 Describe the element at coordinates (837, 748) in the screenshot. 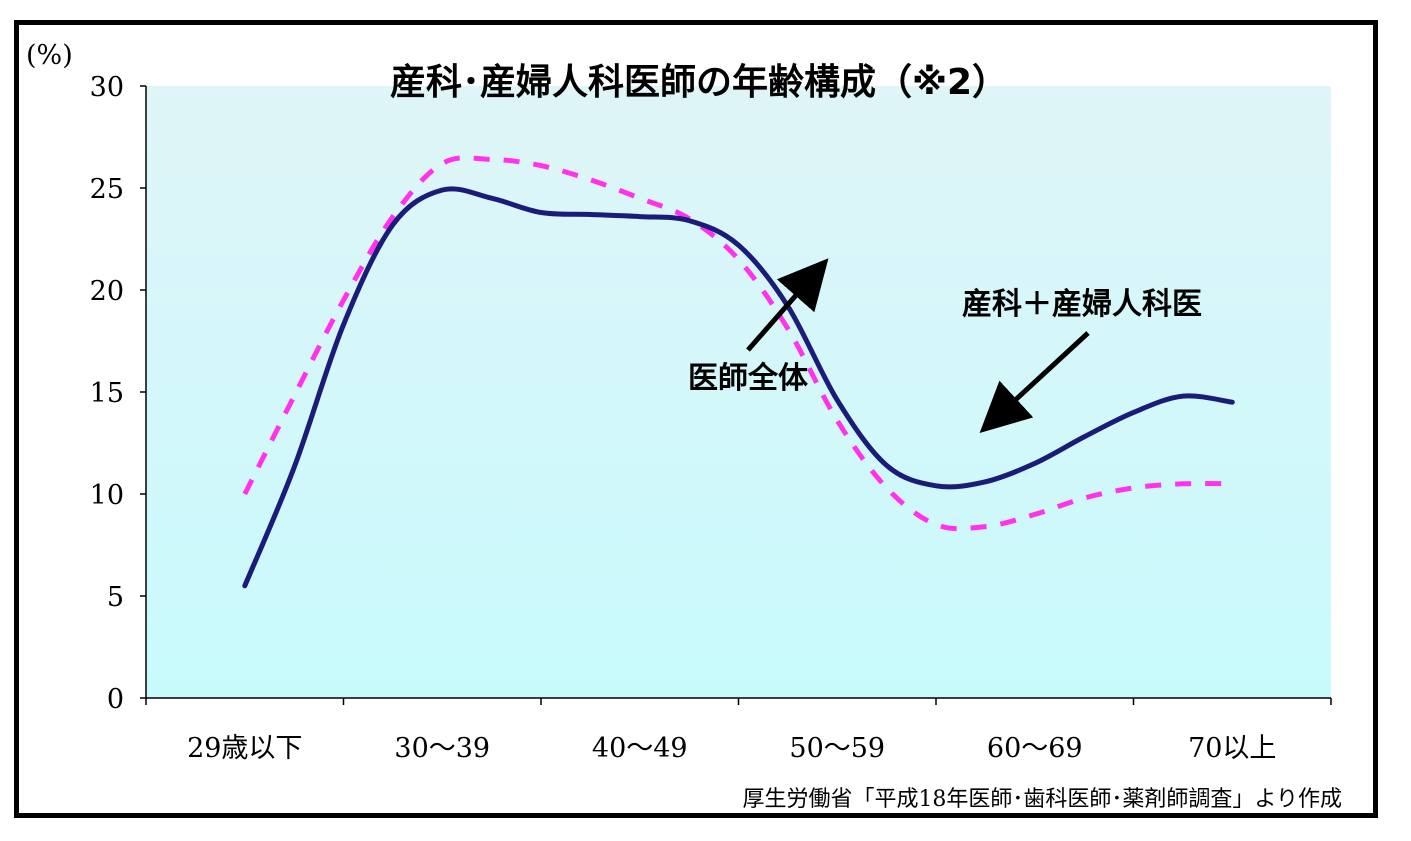

I see `x-tick-label: 50～59` at that location.